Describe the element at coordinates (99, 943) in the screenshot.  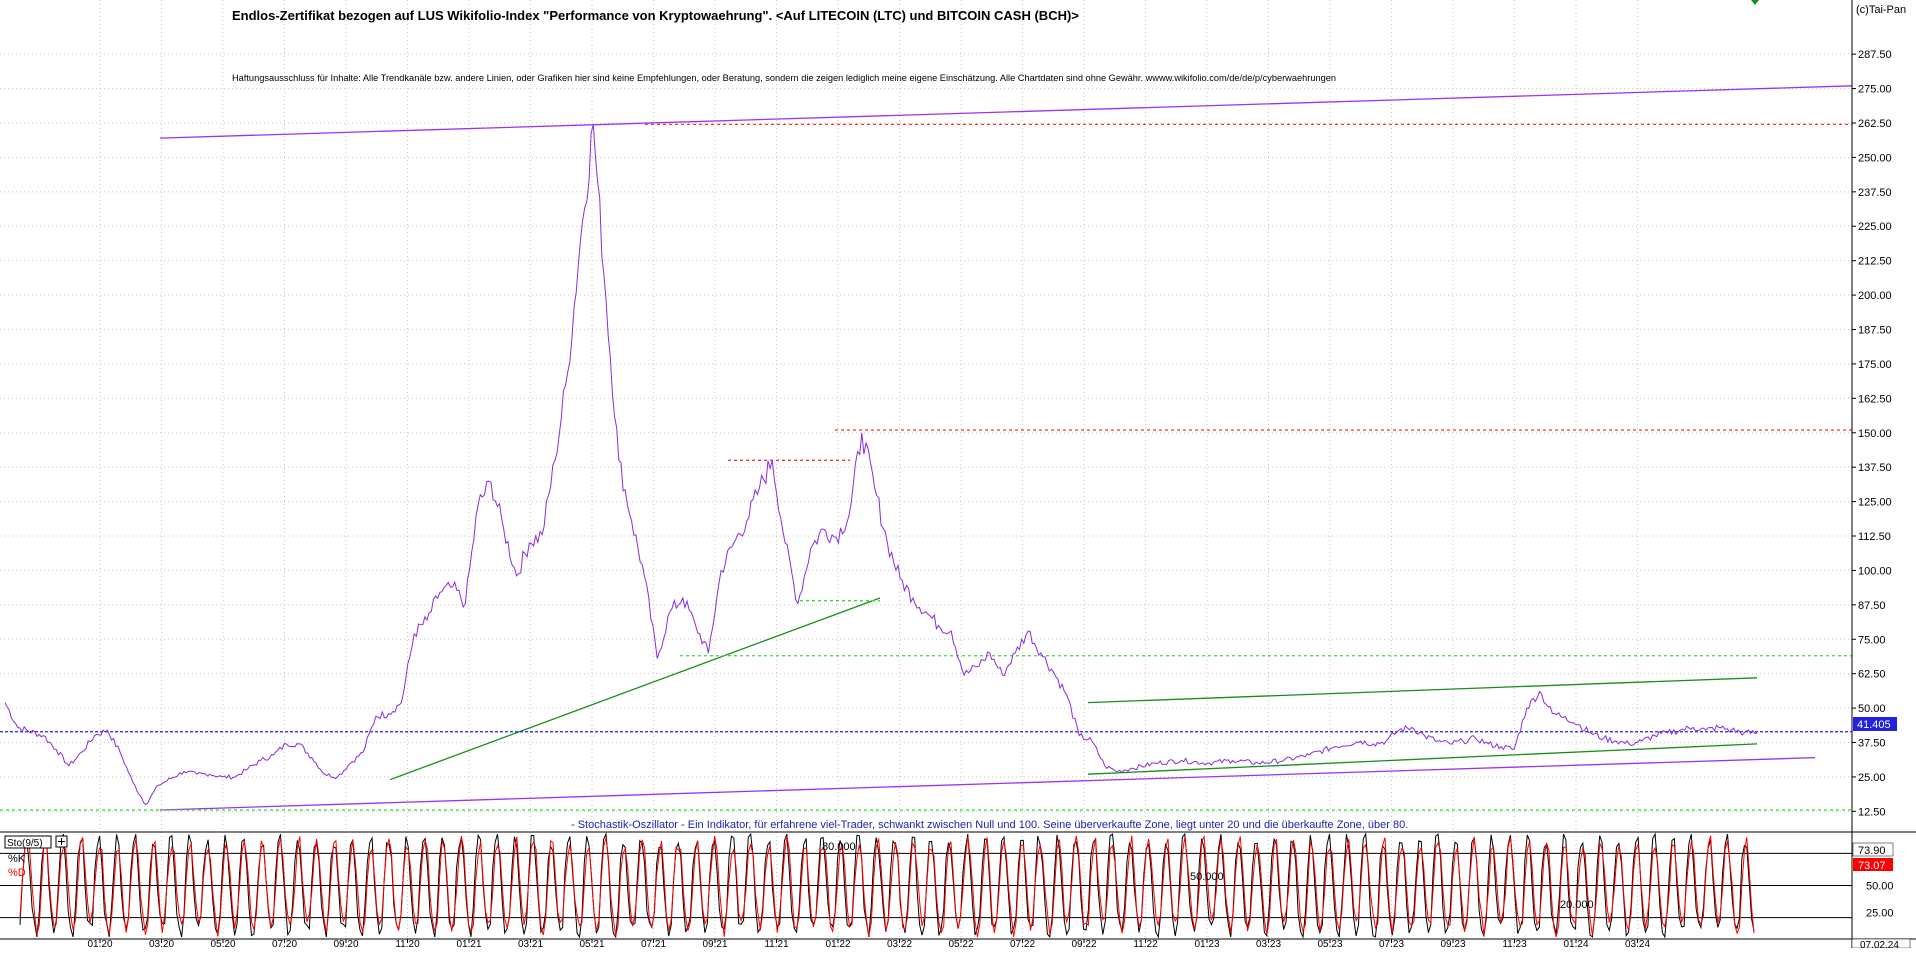
I see `x-tick-label: 01.20` at that location.